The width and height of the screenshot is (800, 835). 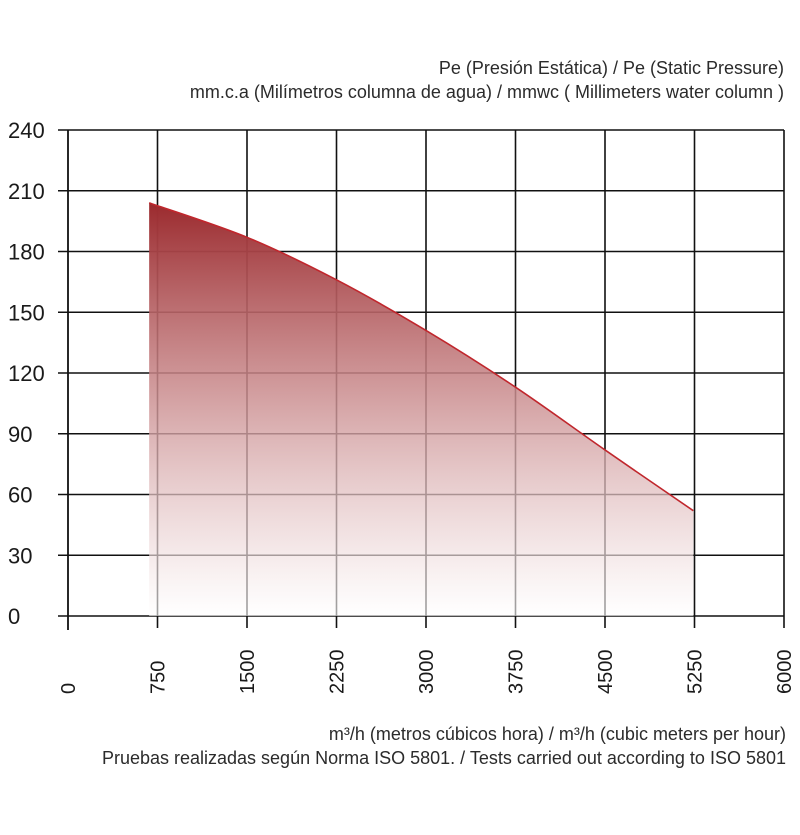 I want to click on y-tick-label: 0, so click(x=14, y=616).